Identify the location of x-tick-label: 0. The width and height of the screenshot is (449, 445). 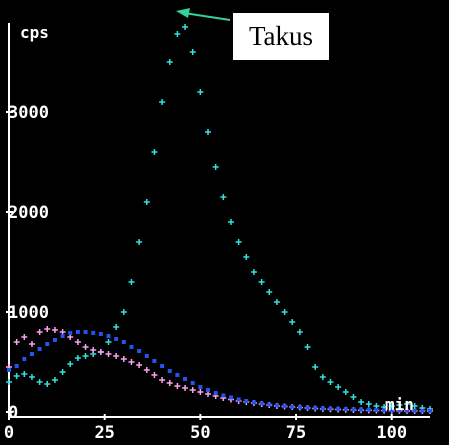
(9, 433).